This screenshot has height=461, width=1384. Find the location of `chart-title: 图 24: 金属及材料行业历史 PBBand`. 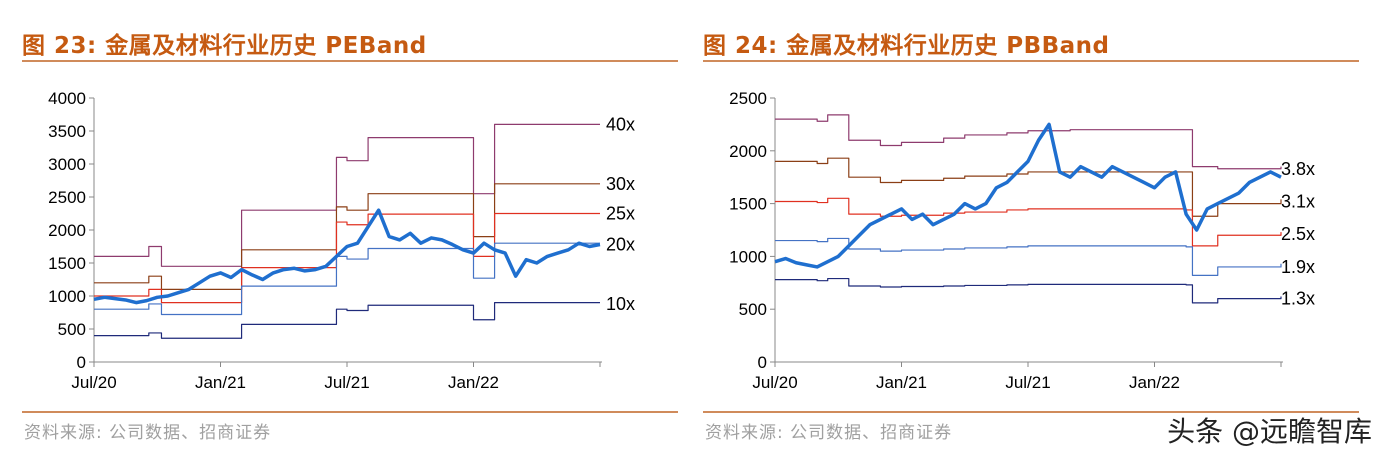

chart-title: 图 24: 金属及材料行业历史 PBBand is located at coordinates (906, 46).